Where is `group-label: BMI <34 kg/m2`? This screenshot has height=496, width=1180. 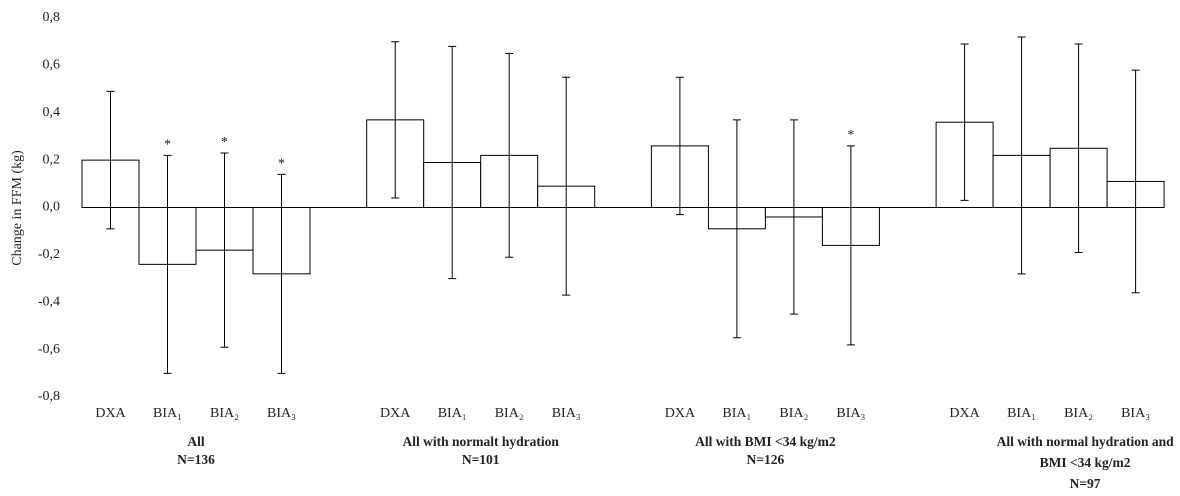 group-label: BMI <34 kg/m2 is located at coordinates (1085, 462).